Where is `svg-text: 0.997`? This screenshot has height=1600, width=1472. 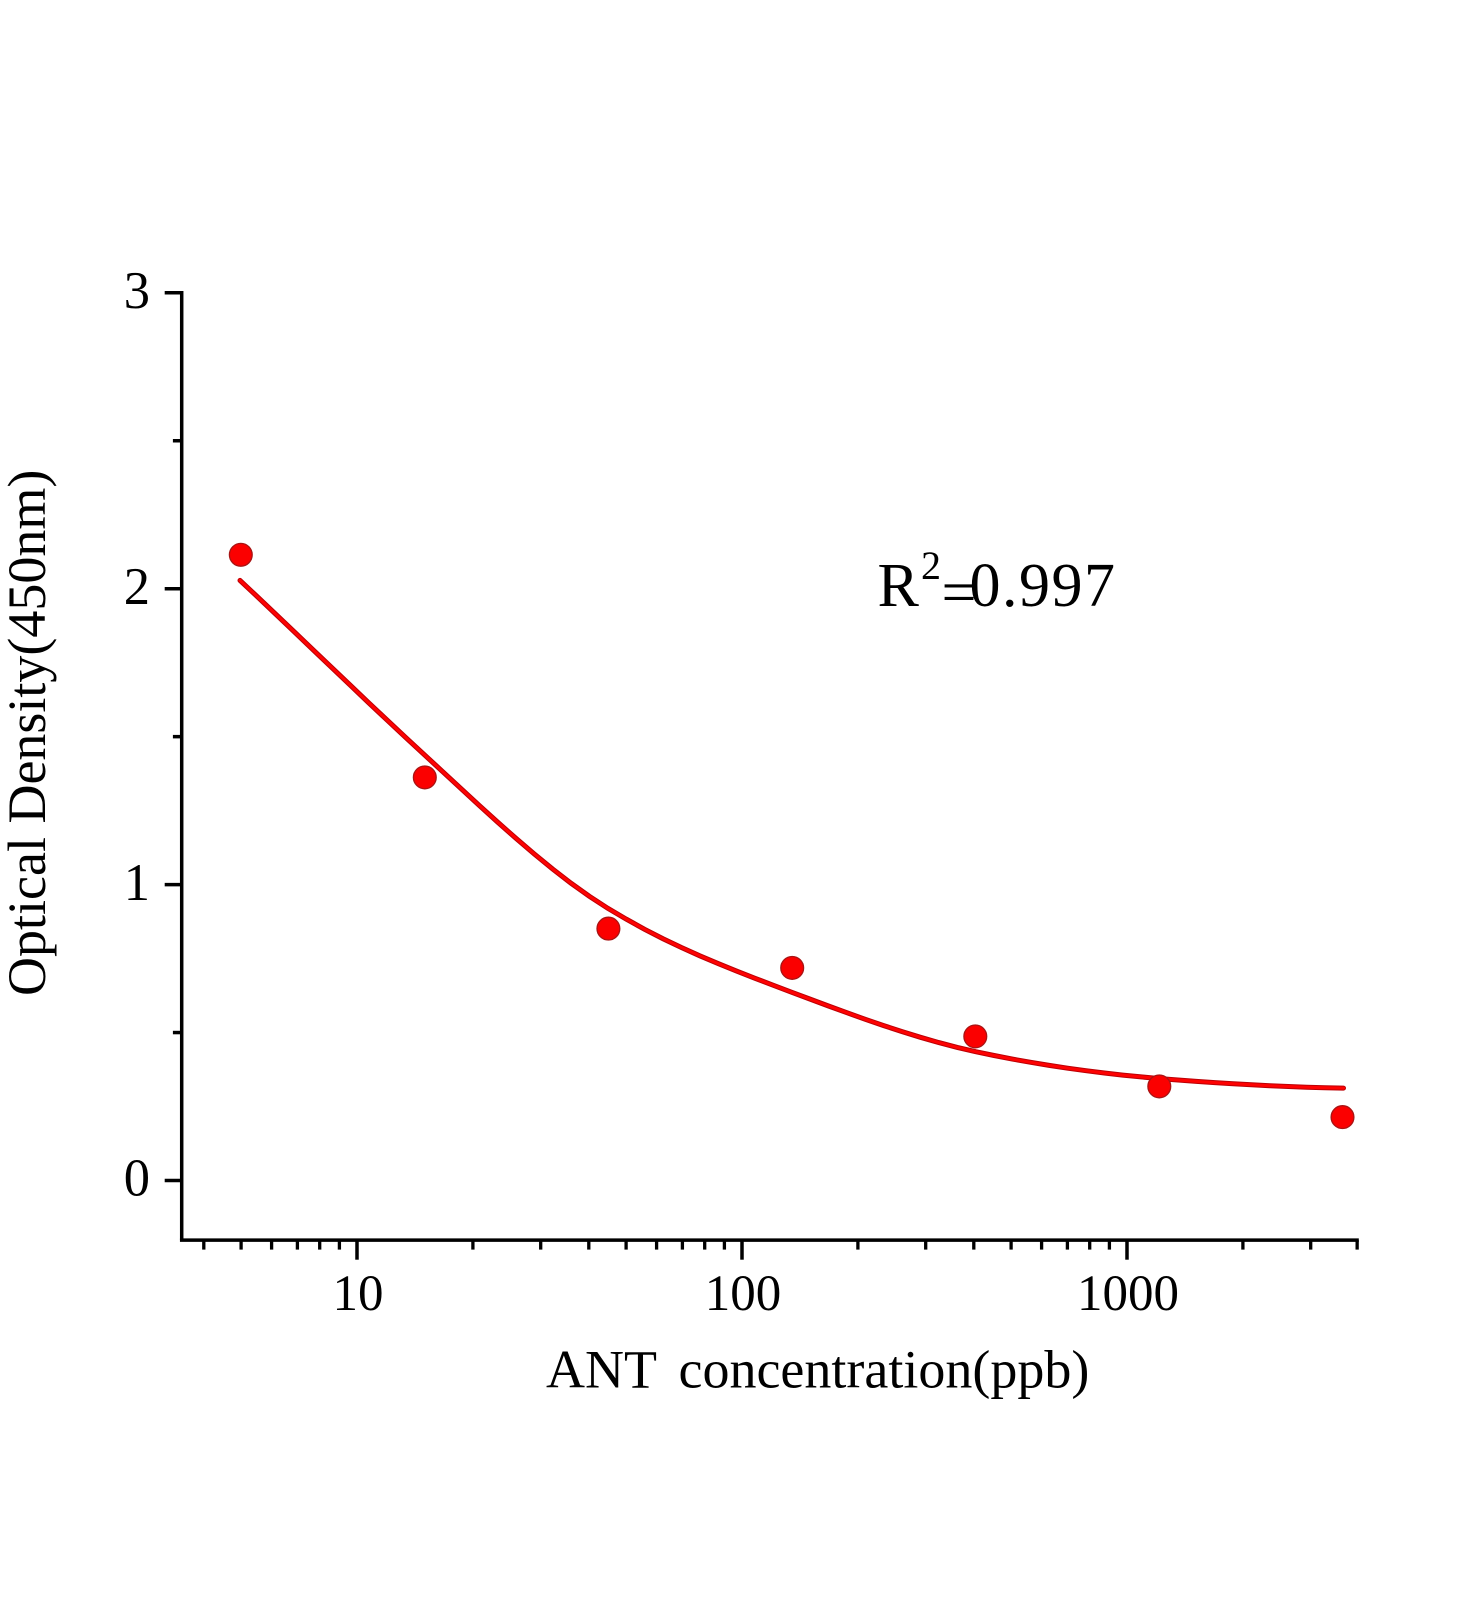 svg-text: 0.997 is located at coordinates (1043, 586).